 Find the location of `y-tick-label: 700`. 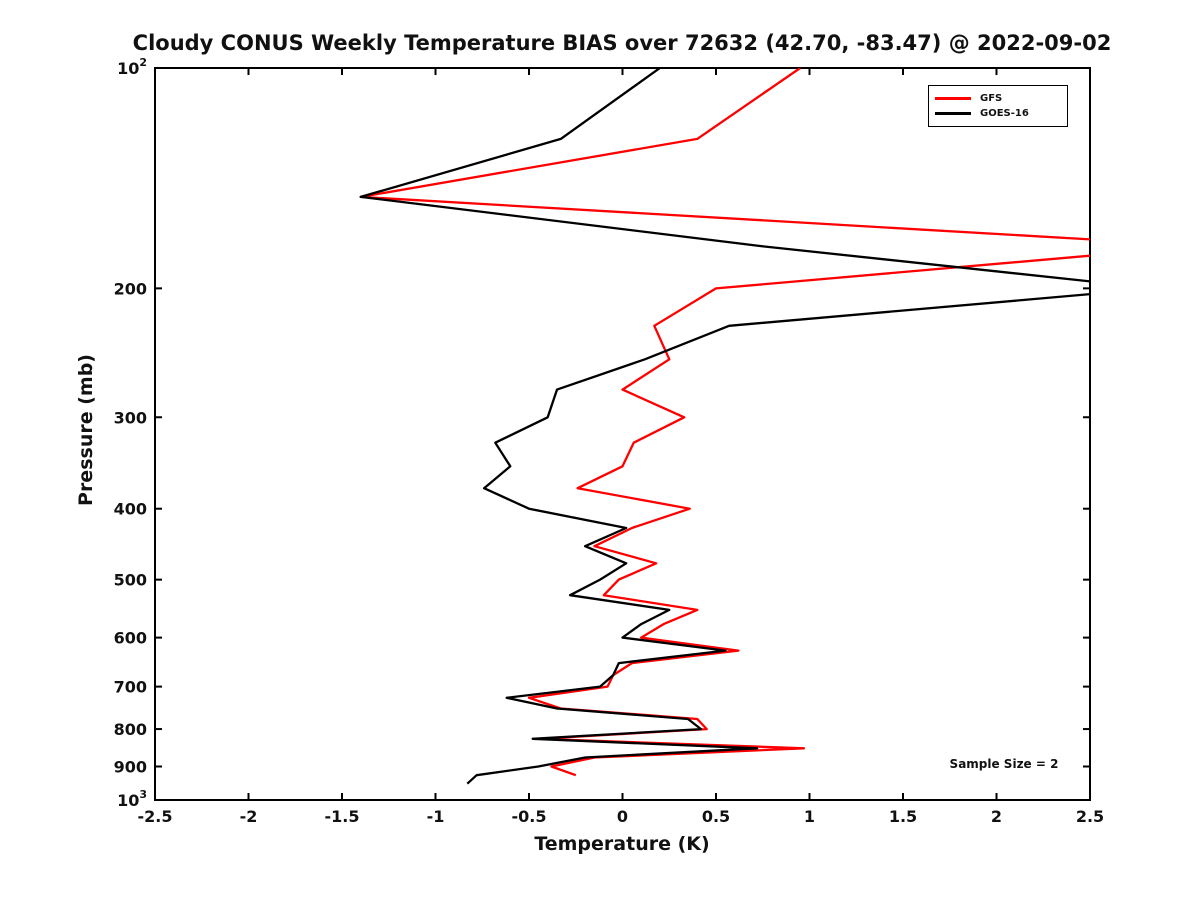

y-tick-label: 700 is located at coordinates (130, 687).